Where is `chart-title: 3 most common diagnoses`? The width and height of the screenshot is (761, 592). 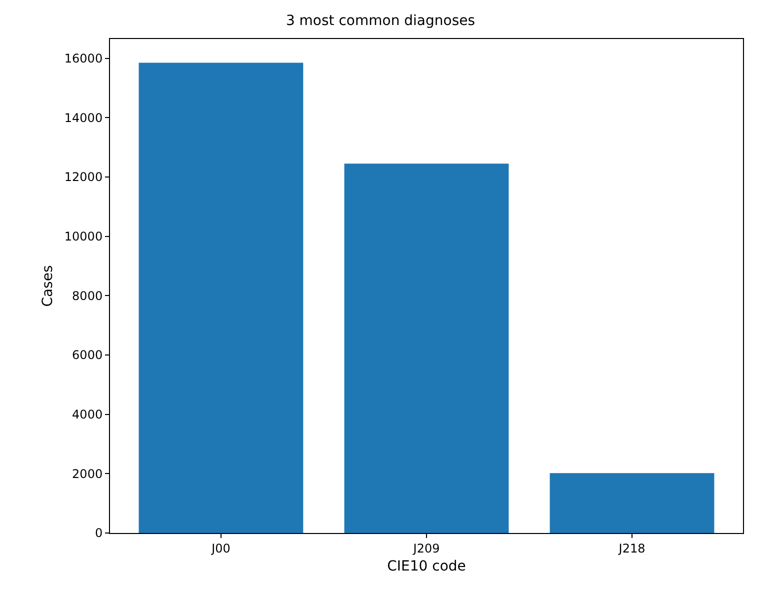
chart-title: 3 most common diagnoses is located at coordinates (381, 20).